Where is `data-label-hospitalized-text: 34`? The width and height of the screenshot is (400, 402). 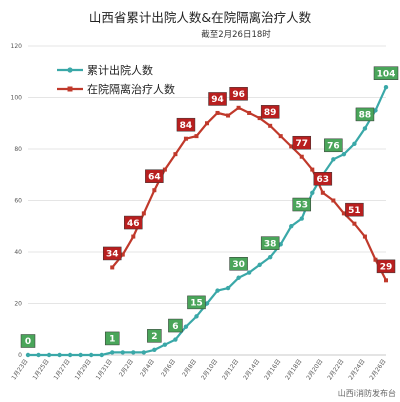 data-label-hospitalized-text: 34 is located at coordinates (112, 255).